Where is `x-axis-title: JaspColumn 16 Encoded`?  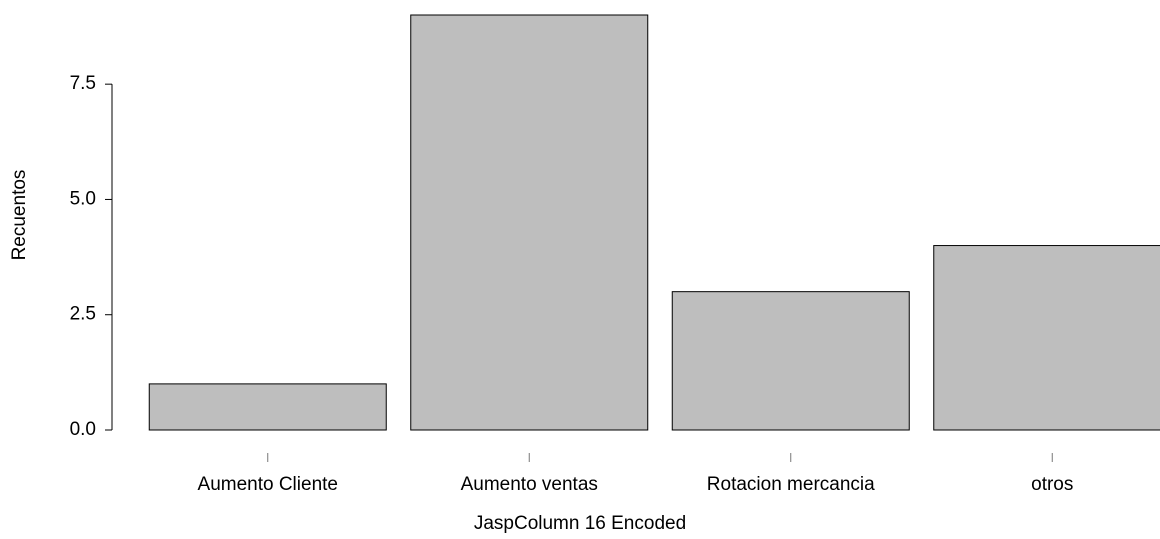
x-axis-title: JaspColumn 16 Encoded is located at coordinates (580, 523).